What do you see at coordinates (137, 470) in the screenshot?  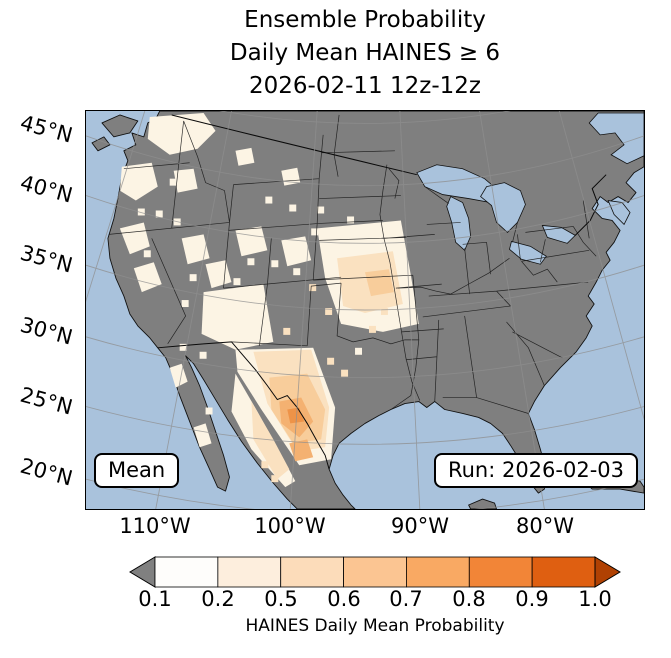 I see `statistic-badge: Mean` at bounding box center [137, 470].